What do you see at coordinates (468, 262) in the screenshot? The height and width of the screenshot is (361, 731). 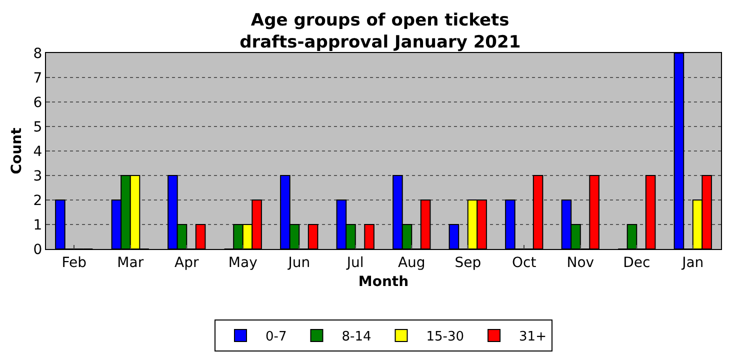 I see `x-tick-label: Sep` at bounding box center [468, 262].